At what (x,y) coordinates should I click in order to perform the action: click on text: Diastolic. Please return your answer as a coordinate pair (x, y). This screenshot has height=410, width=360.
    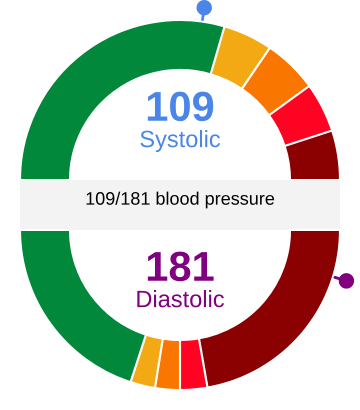
    Looking at the image, I should click on (180, 299).